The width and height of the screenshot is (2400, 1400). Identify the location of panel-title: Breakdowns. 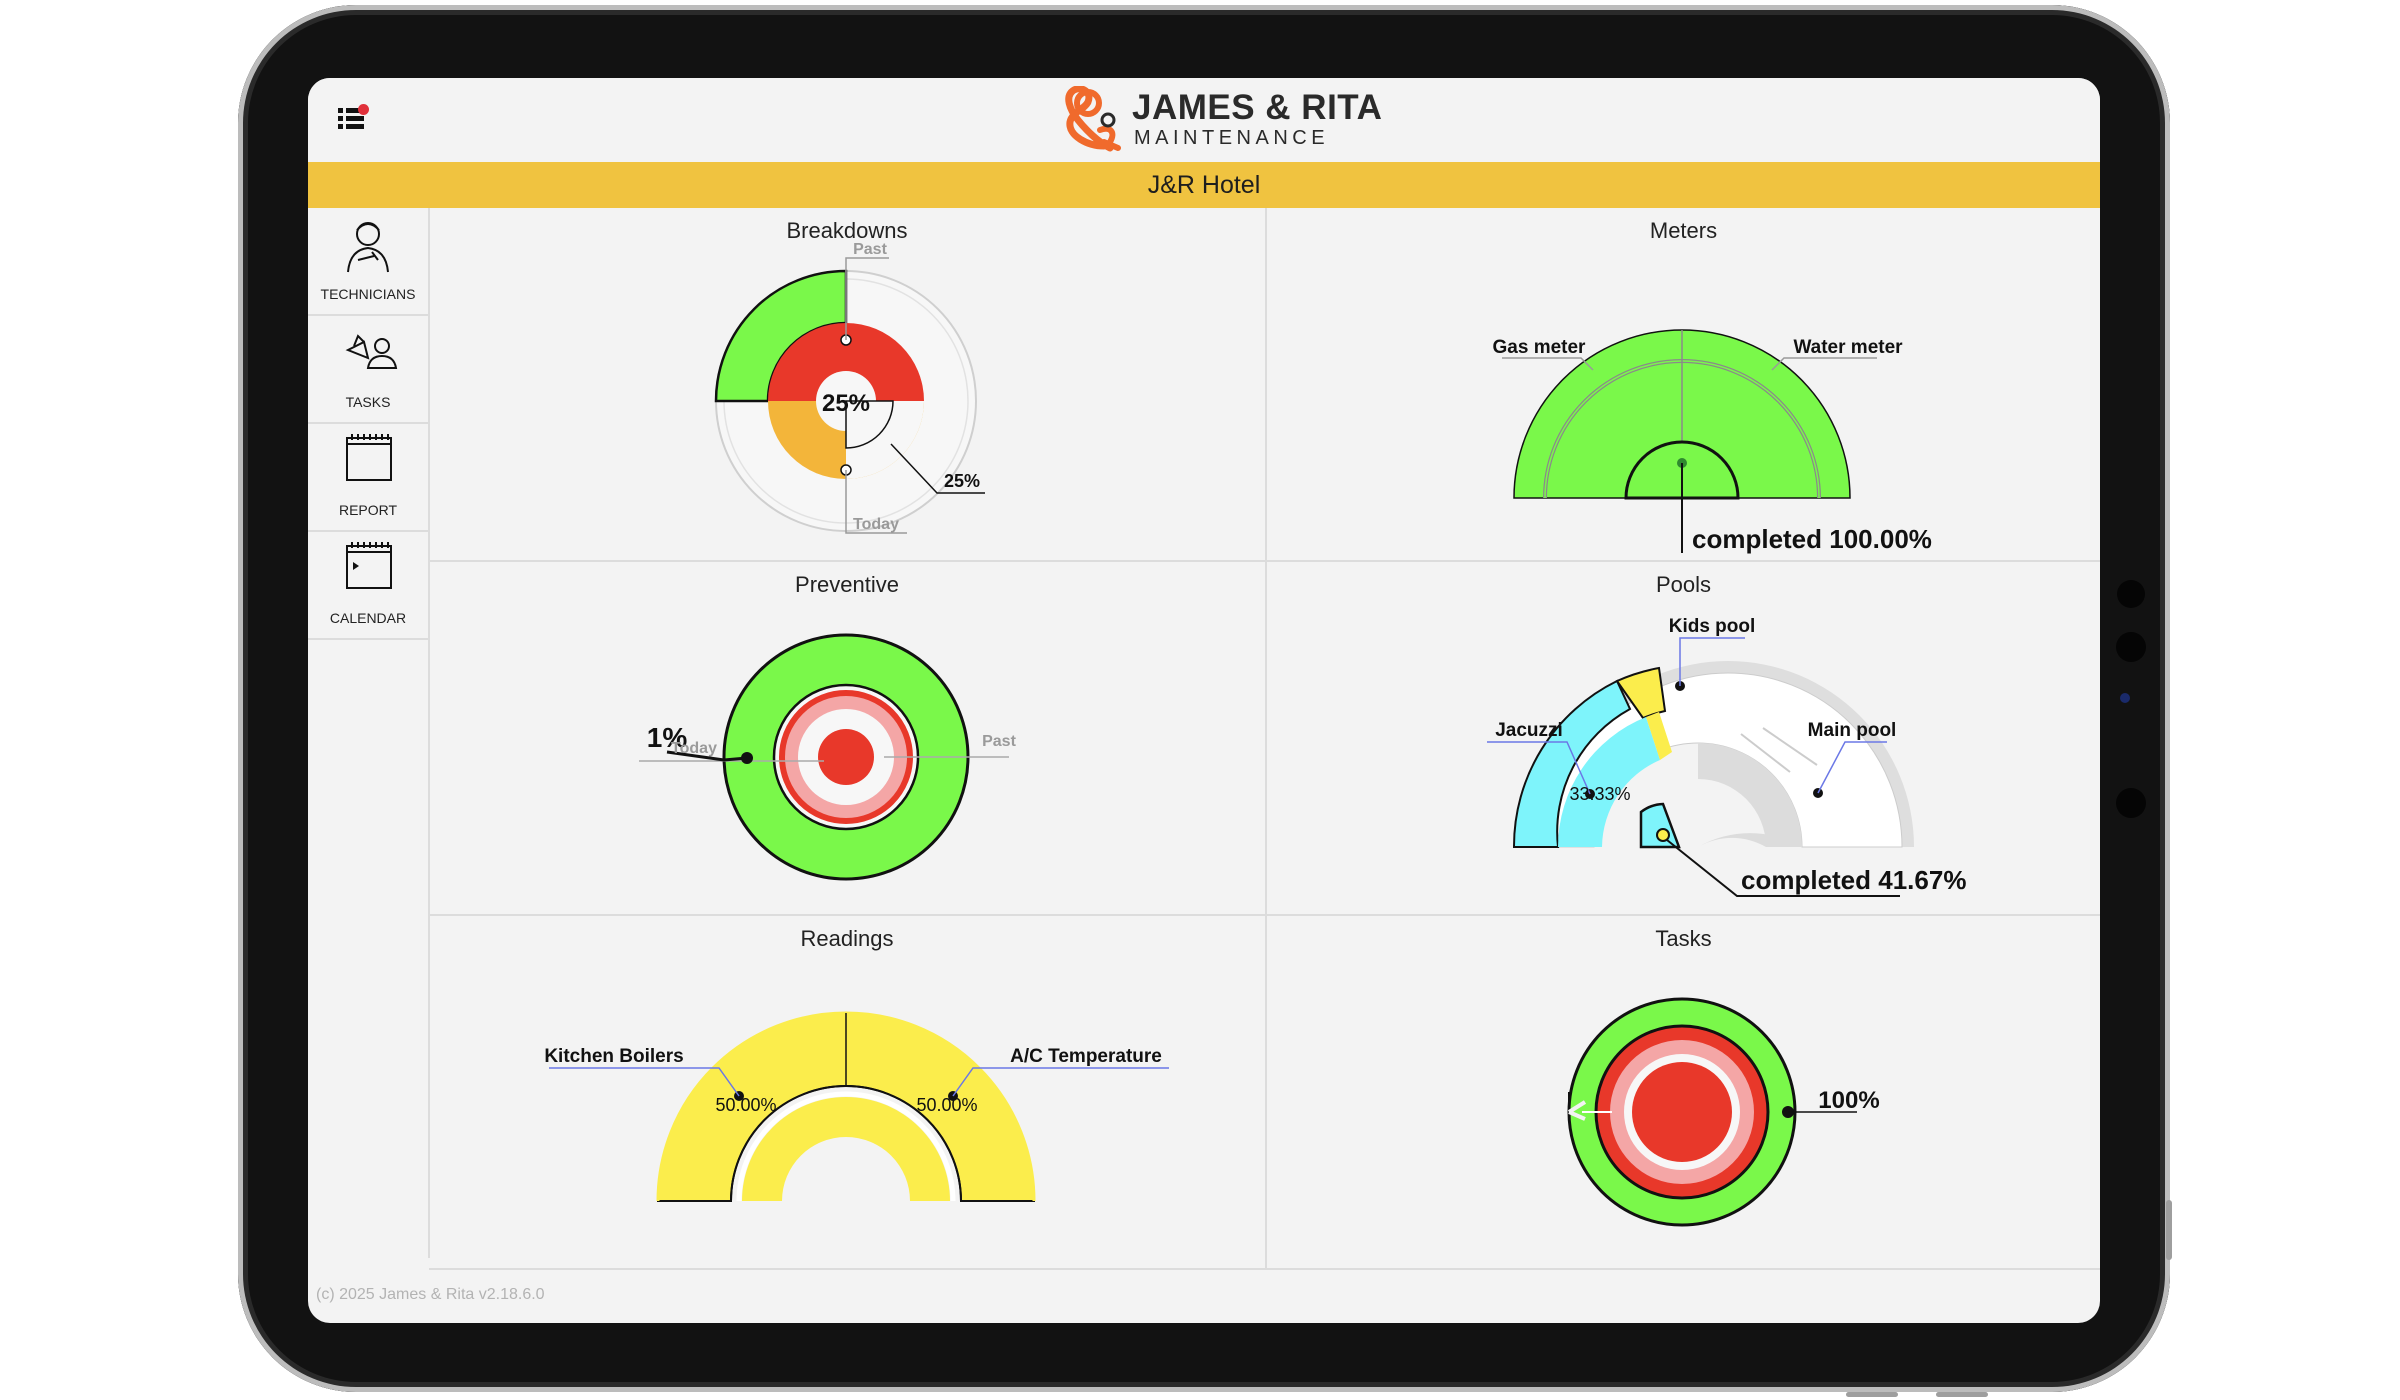
(847, 230).